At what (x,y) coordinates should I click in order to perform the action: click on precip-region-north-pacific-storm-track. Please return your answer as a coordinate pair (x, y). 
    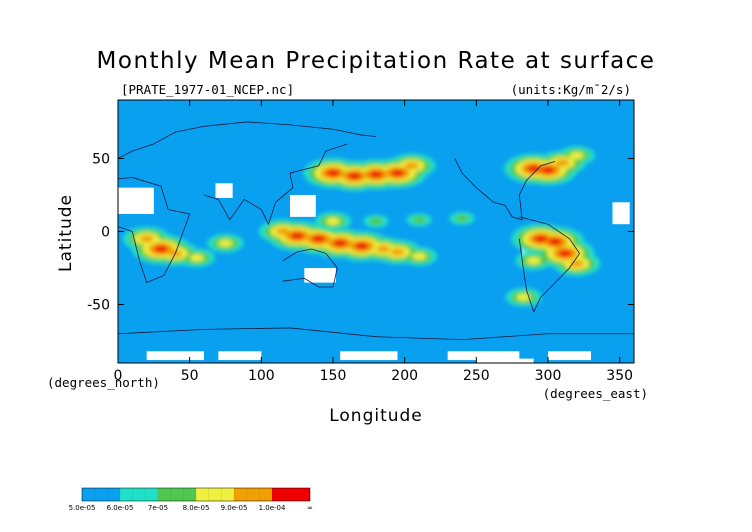
    Looking at the image, I should click on (369, 172).